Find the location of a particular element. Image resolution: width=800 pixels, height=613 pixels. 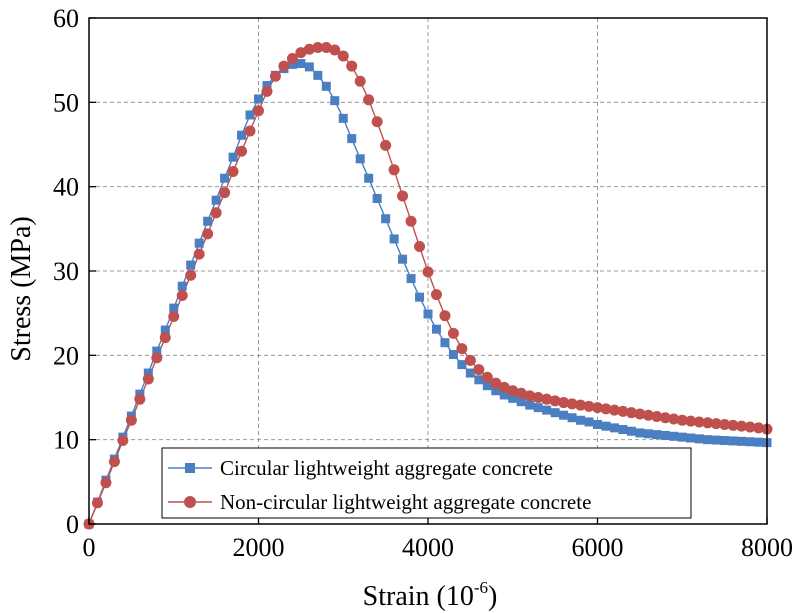

legend-marker-noncircular is located at coordinates (190, 502).